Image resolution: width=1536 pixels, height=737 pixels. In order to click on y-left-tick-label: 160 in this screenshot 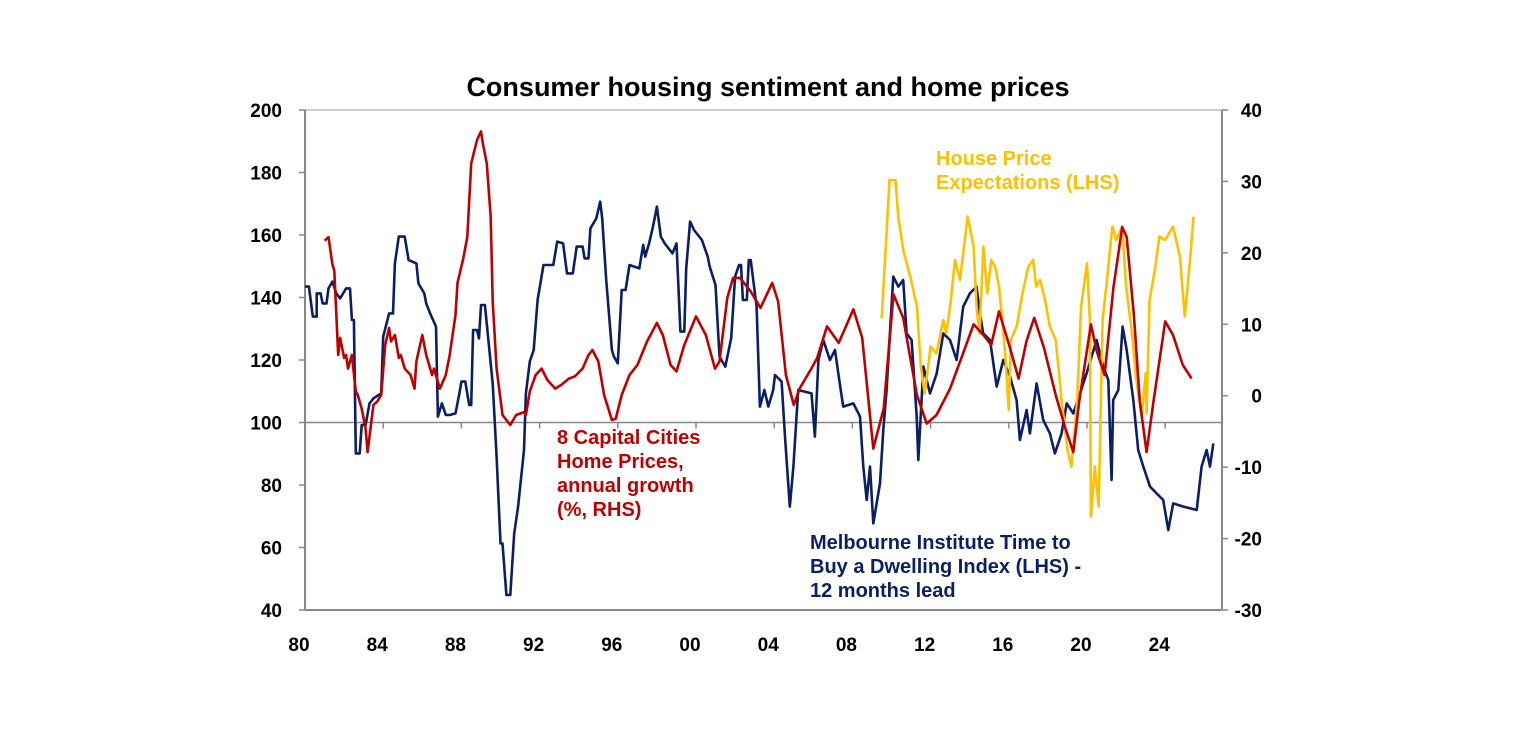, I will do `click(266, 236)`.